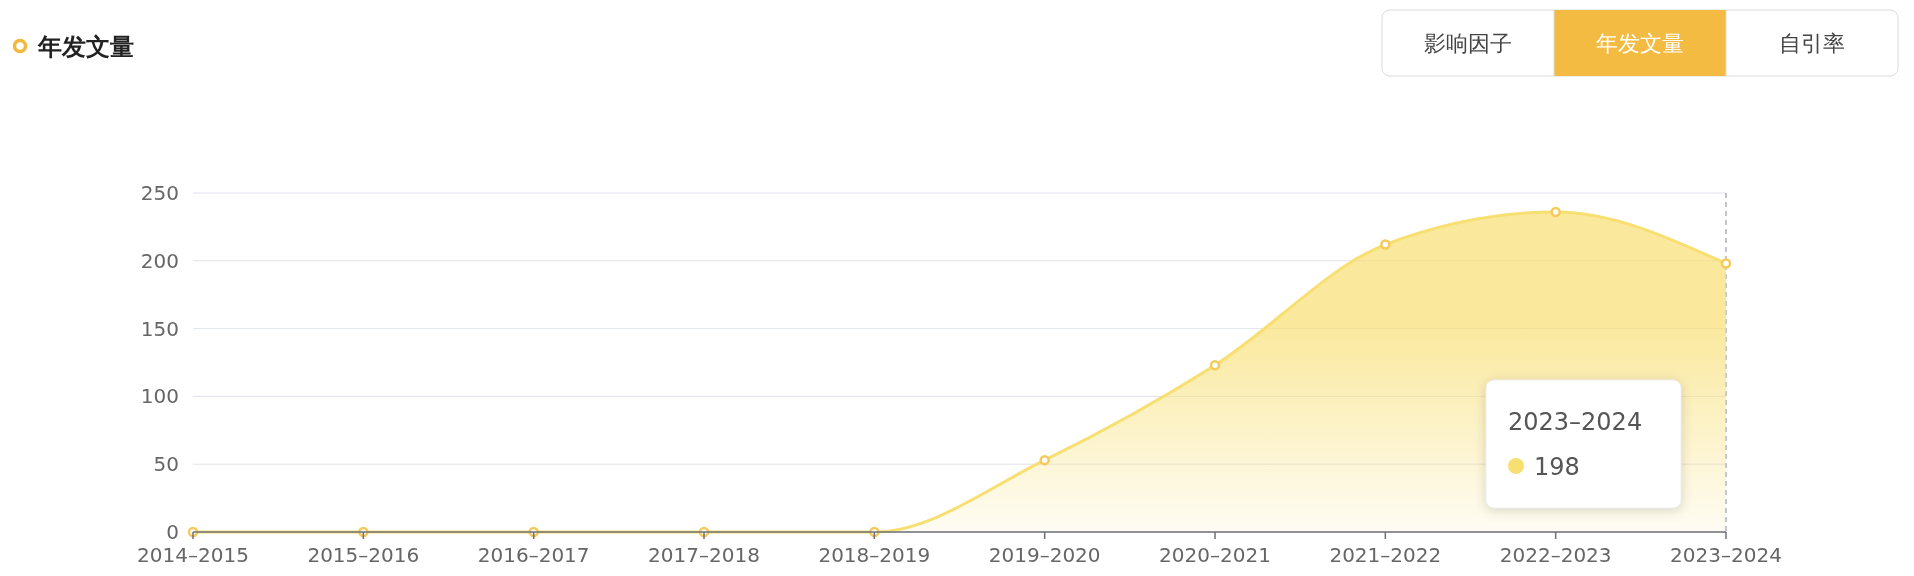 This screenshot has height=576, width=1914. I want to click on x-tick-label: 2017–2018, so click(704, 555).